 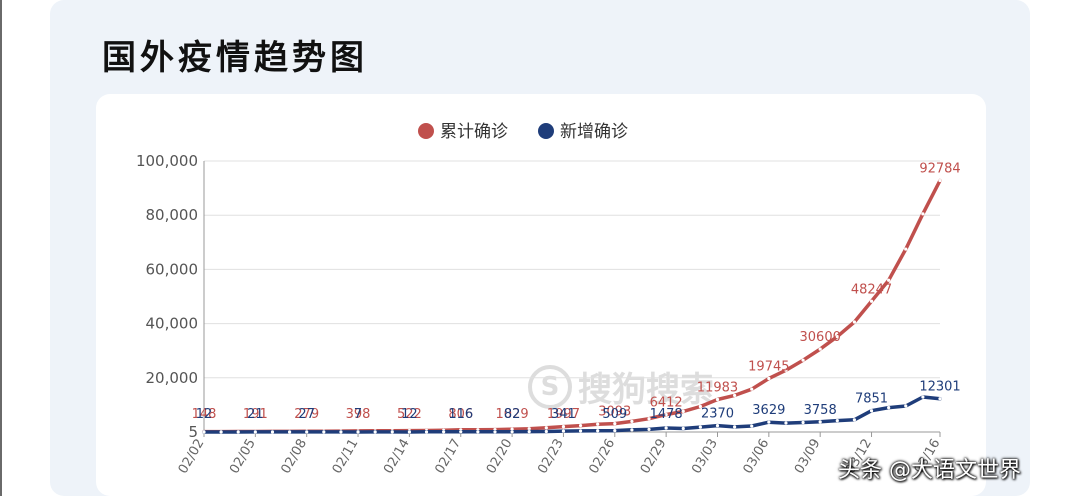 I want to click on y-tick-label: 80,000, so click(x=172, y=215).